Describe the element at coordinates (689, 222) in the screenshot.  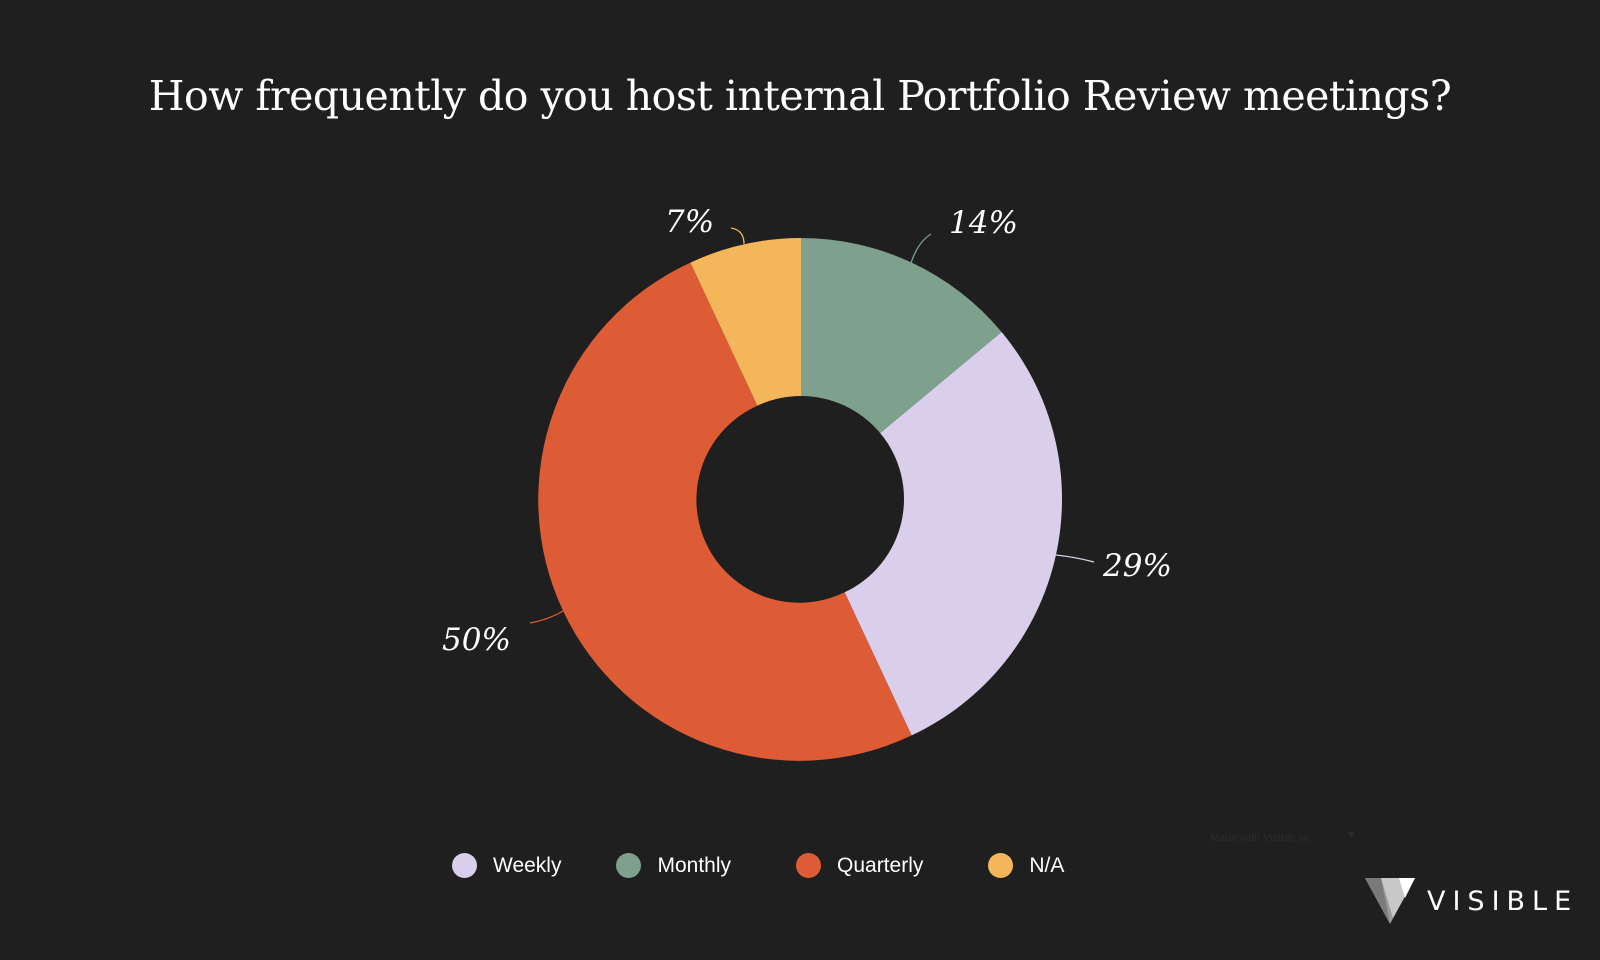
I see `label-na: 7%` at that location.